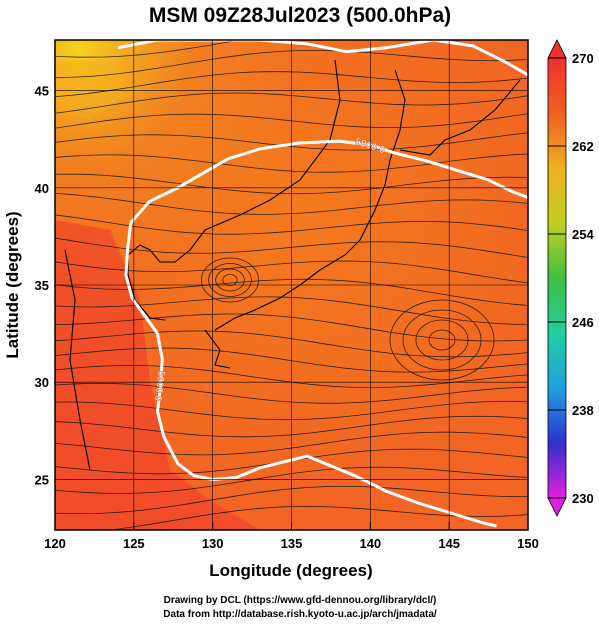 Image resolution: width=599 pixels, height=625 pixels. What do you see at coordinates (449, 543) in the screenshot?
I see `x-tick-label: 145` at bounding box center [449, 543].